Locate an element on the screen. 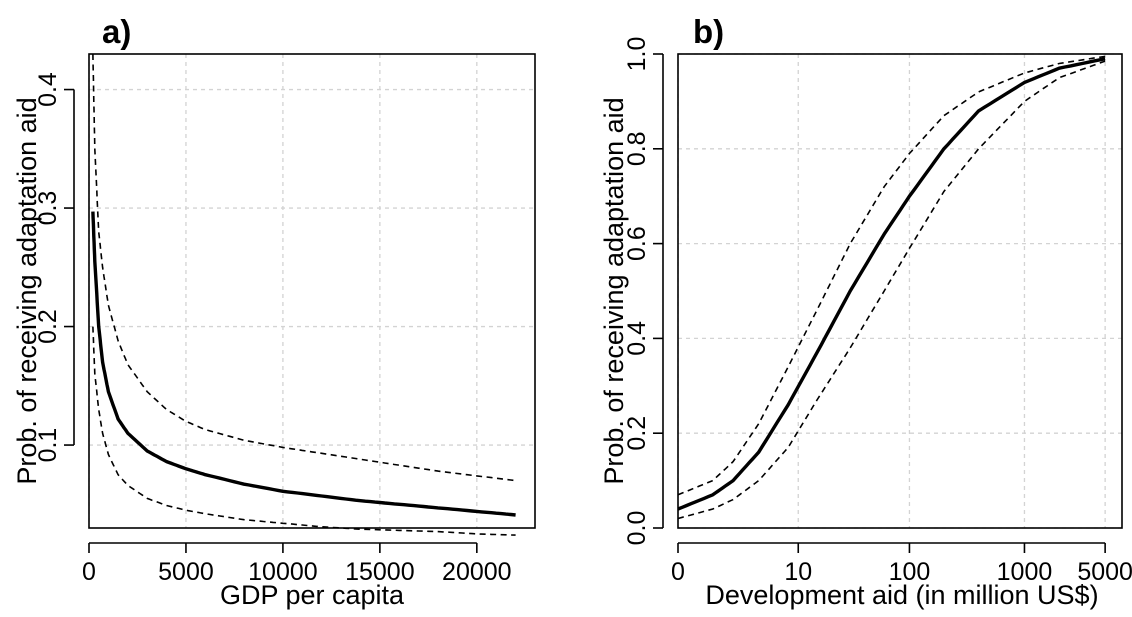  panel-a-y-tick-label-1: 0.2 is located at coordinates (48, 326).